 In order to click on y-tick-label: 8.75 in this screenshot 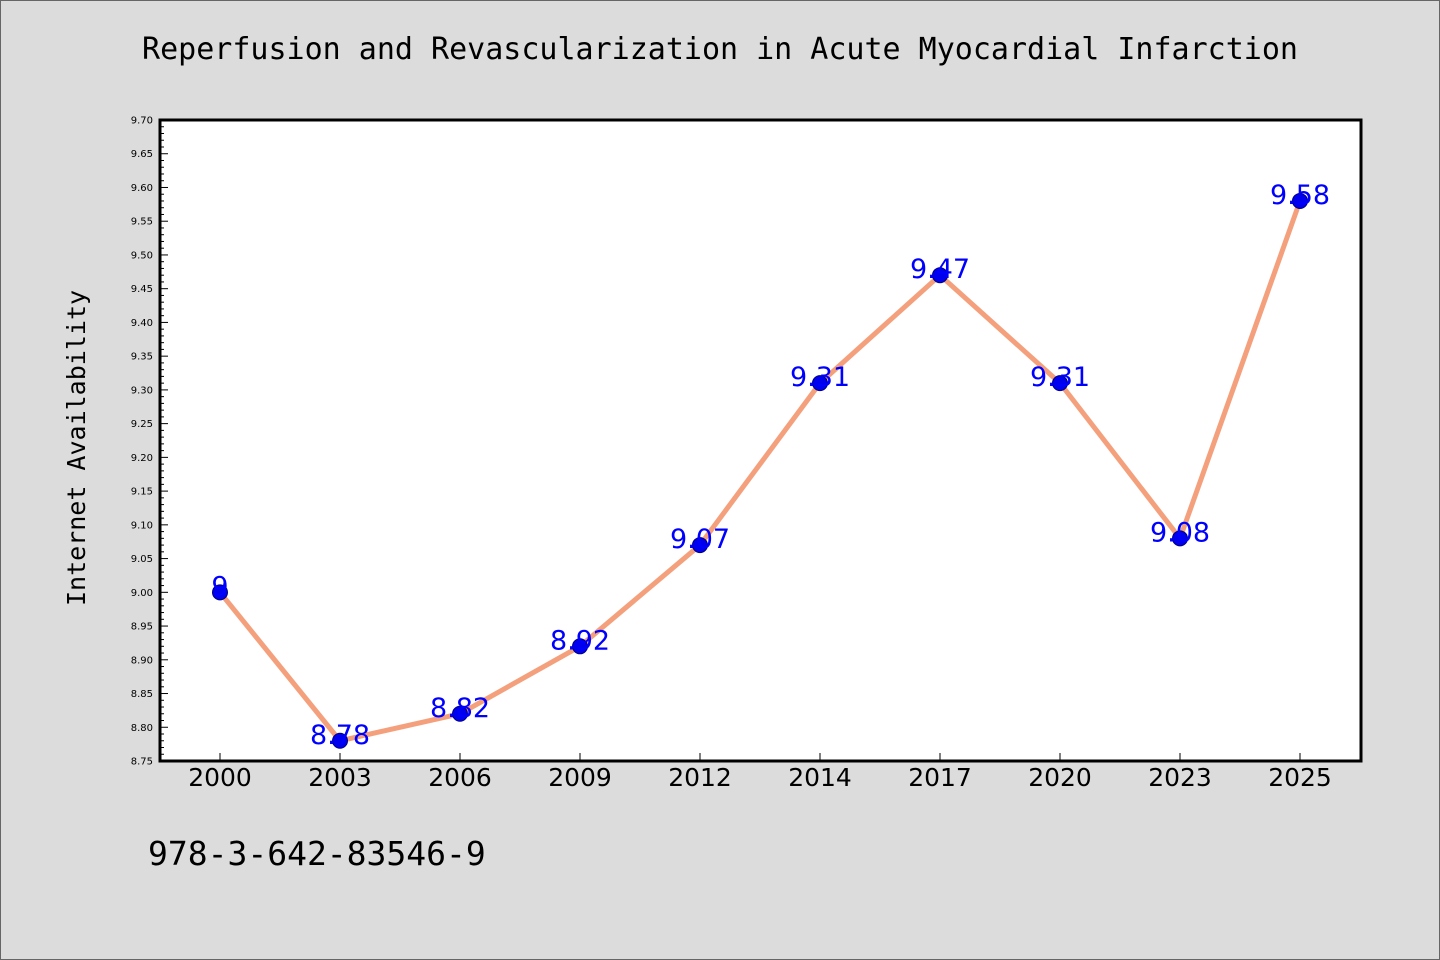, I will do `click(142, 762)`.